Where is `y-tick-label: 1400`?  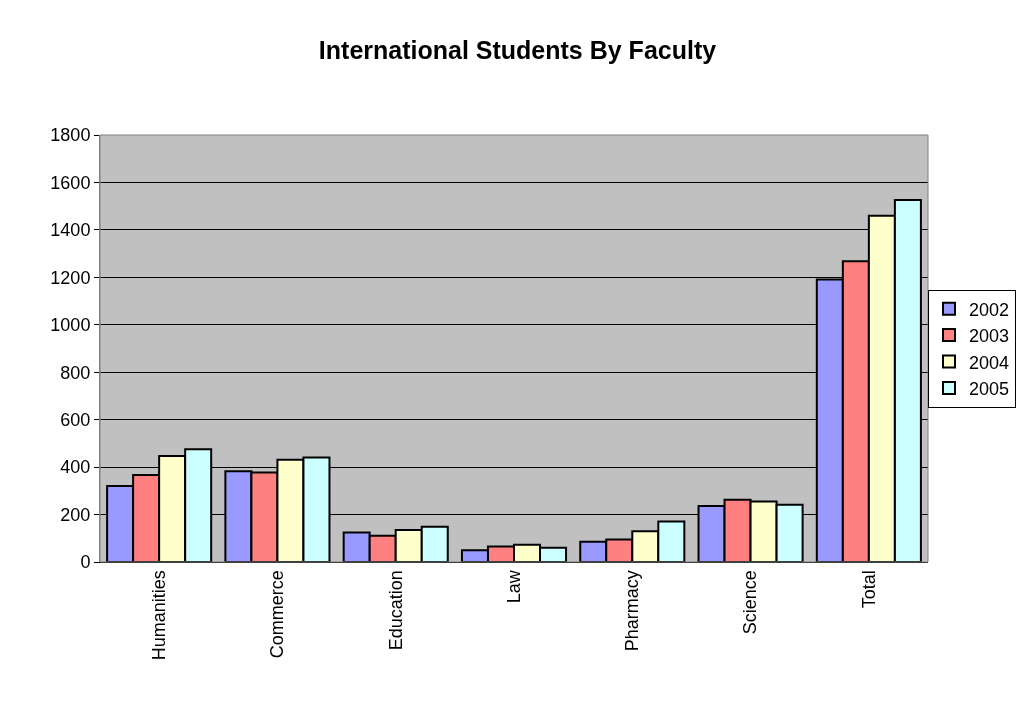 y-tick-label: 1400 is located at coordinates (70, 230).